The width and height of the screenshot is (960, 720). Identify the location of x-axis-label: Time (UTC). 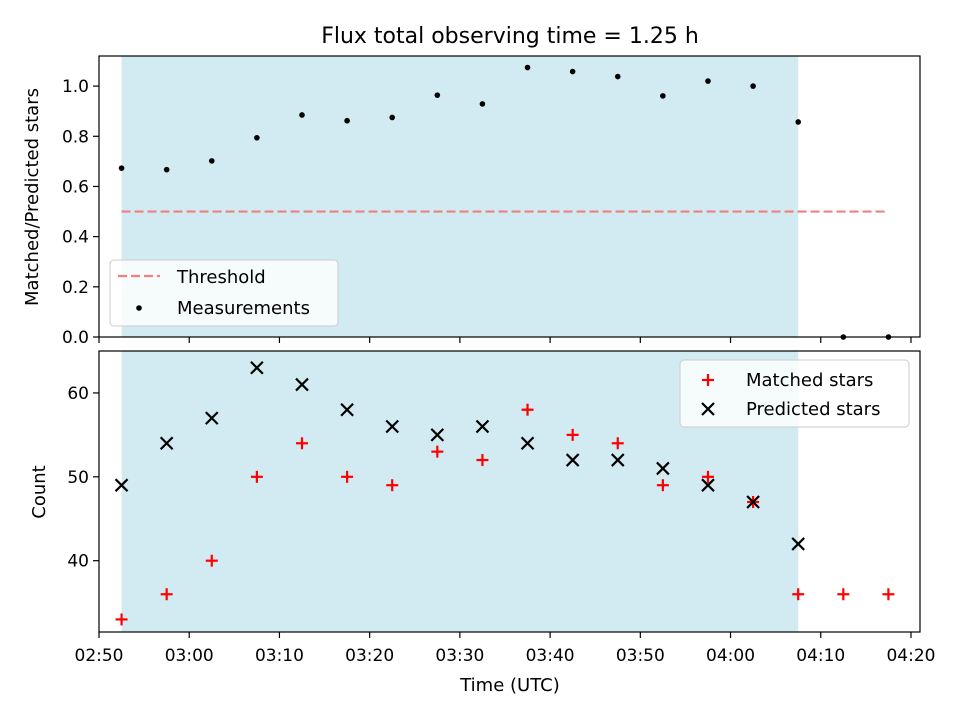
(509, 685).